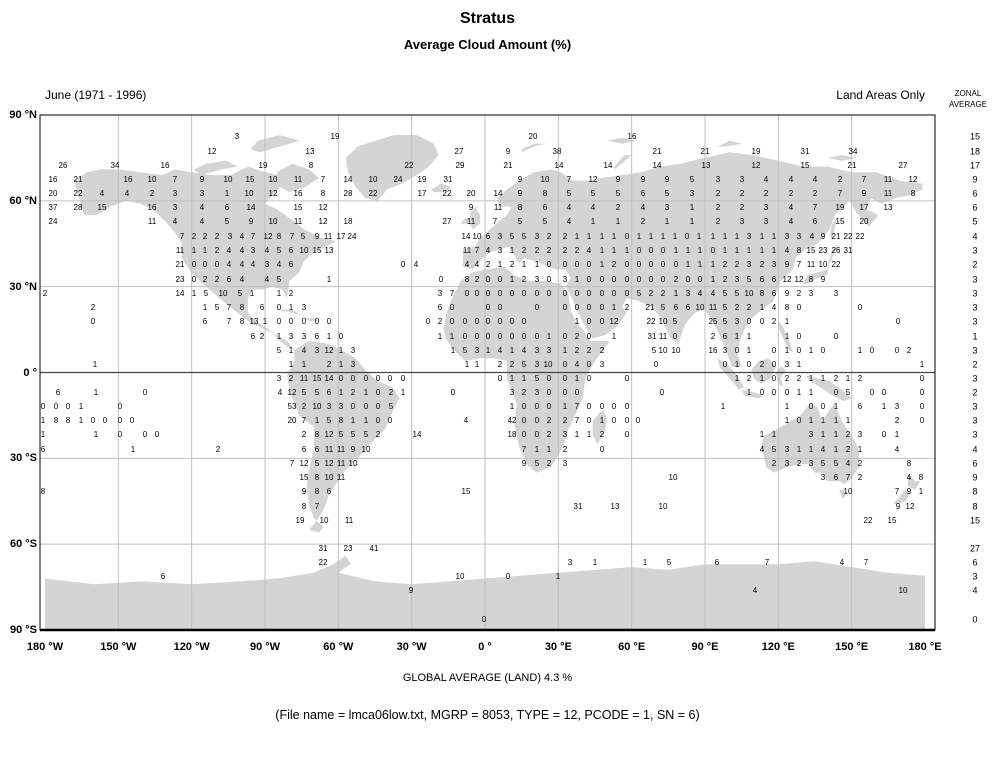 This screenshot has width=997, height=760. I want to click on x-axis-tick-label: 60 °W, so click(338, 647).